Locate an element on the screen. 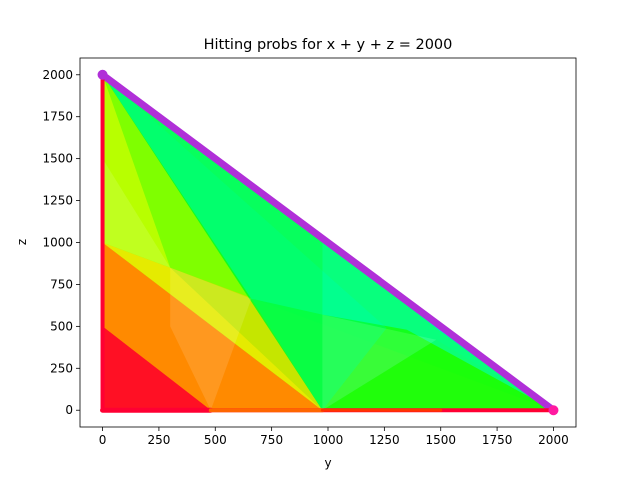 Image resolution: width=640 pixels, height=480 pixels. y-axis-ticks: 0 250 500 750 1000 1250 1500 1750 2000 is located at coordinates (61, 242).